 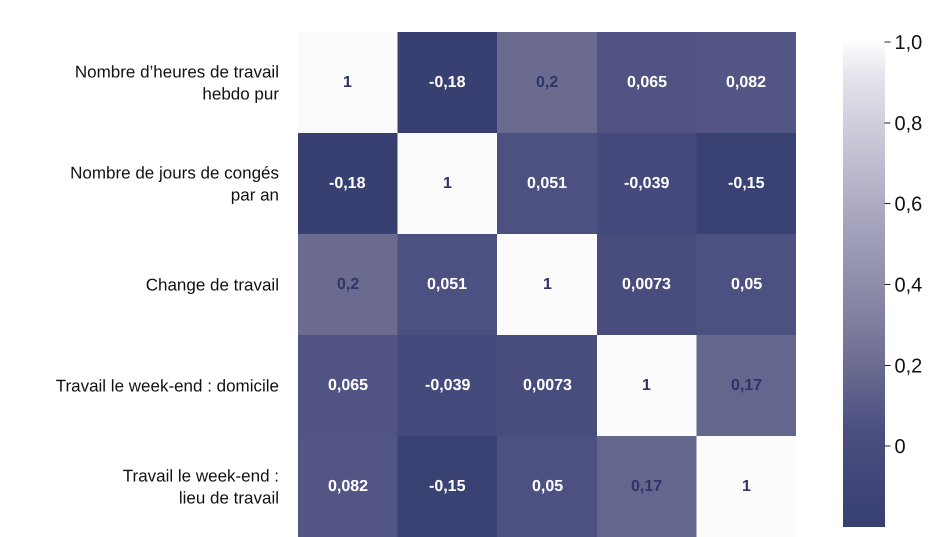 What do you see at coordinates (177, 83) in the screenshot?
I see `y-tick-label: Nombre d’heures de travail hebdo pur` at bounding box center [177, 83].